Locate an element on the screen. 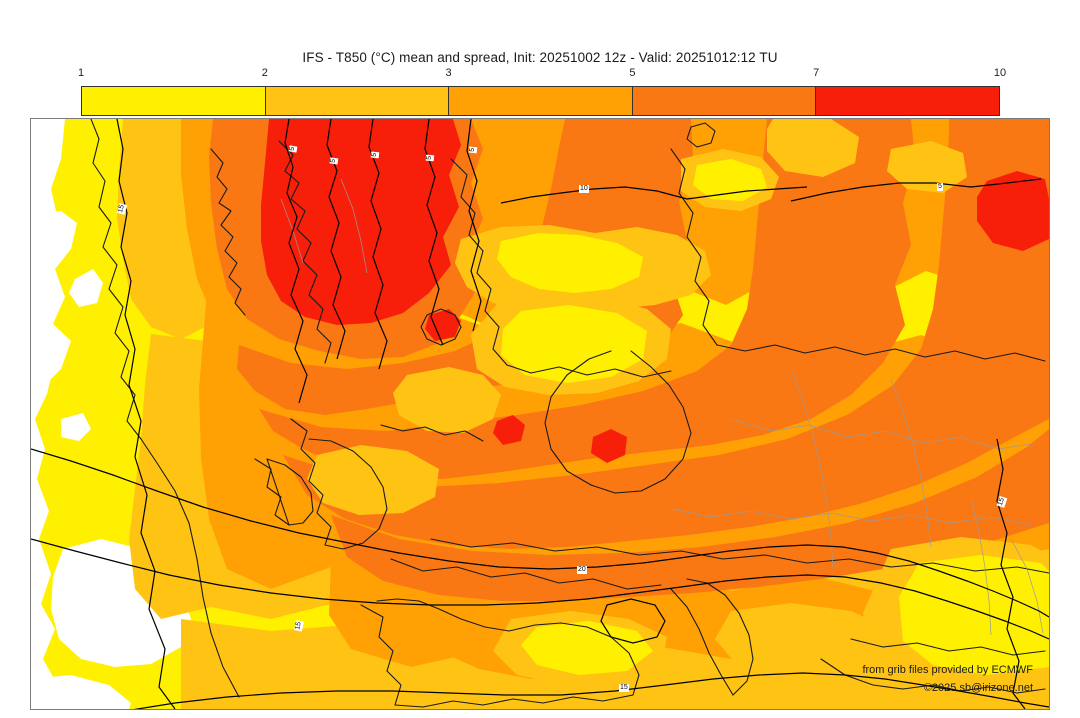 Image resolution: width=1080 pixels, height=718 pixels. contour-label: 20 is located at coordinates (582, 570).